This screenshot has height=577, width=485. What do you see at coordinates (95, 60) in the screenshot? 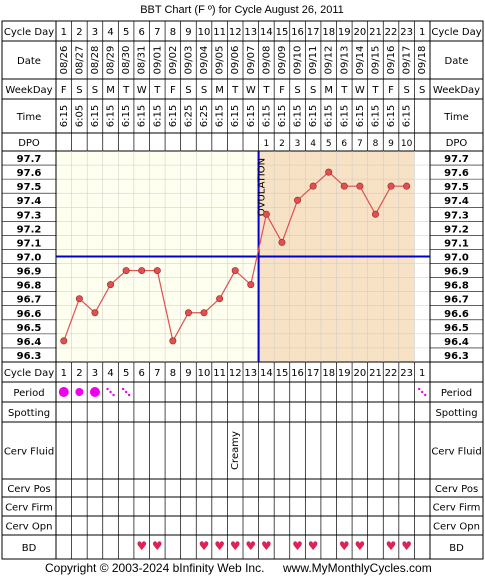
I see `date-cell: 08/28` at bounding box center [95, 60].